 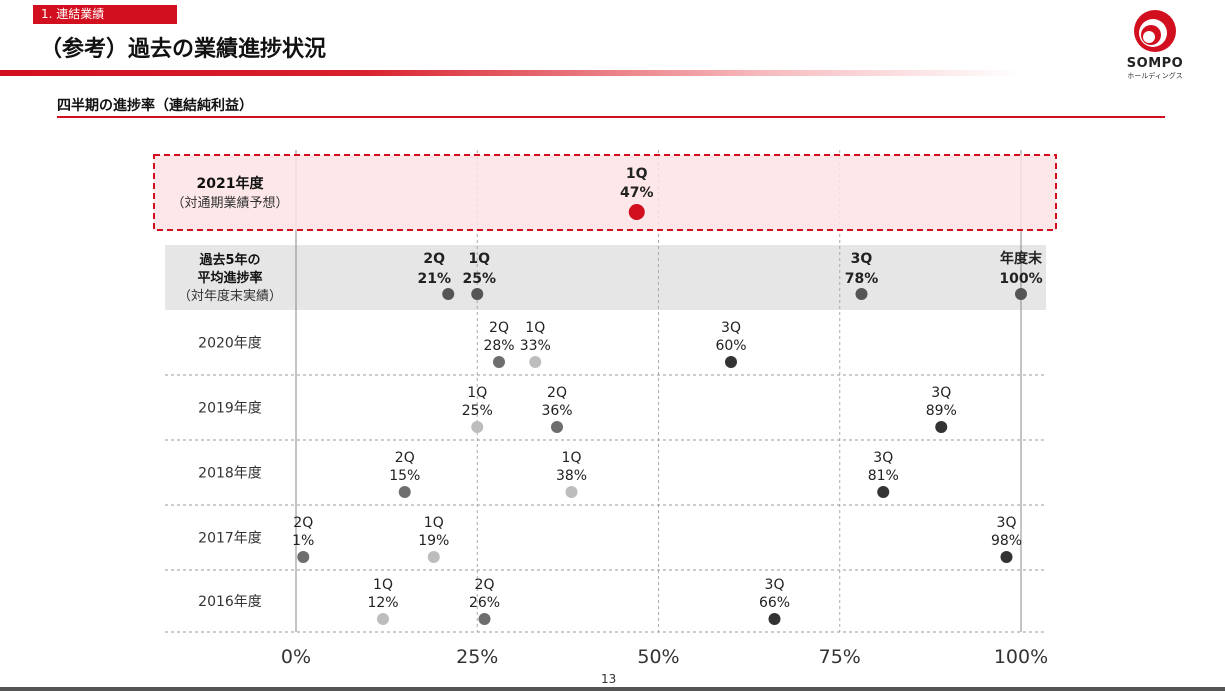 I want to click on point-value-label: 78%, so click(x=862, y=279).